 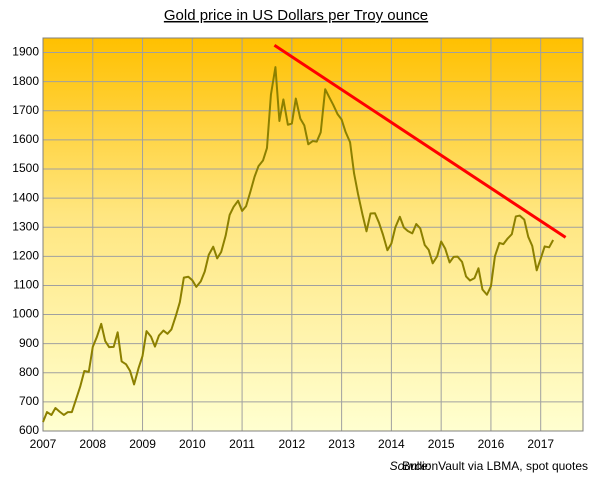 What do you see at coordinates (26, 285) in the screenshot?
I see `y-tick-label: 1100` at bounding box center [26, 285].